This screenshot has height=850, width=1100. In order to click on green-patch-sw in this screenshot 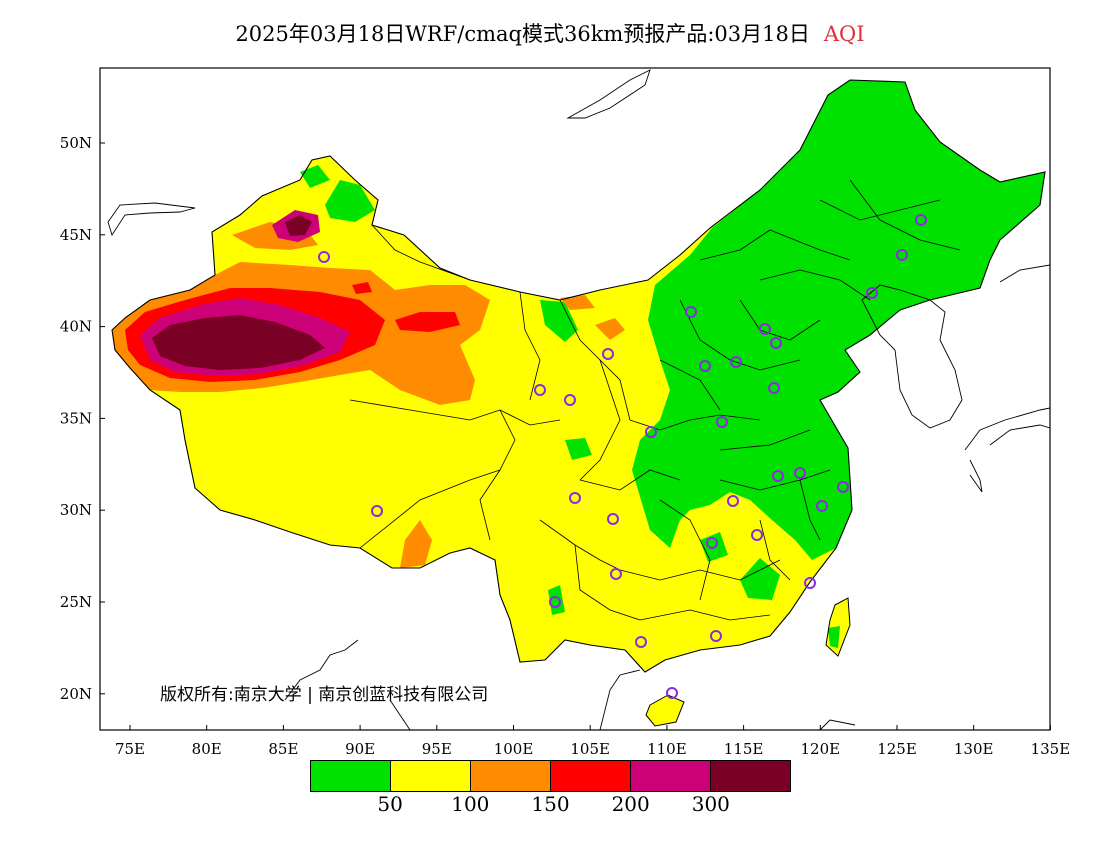, I will do `click(556, 600)`.